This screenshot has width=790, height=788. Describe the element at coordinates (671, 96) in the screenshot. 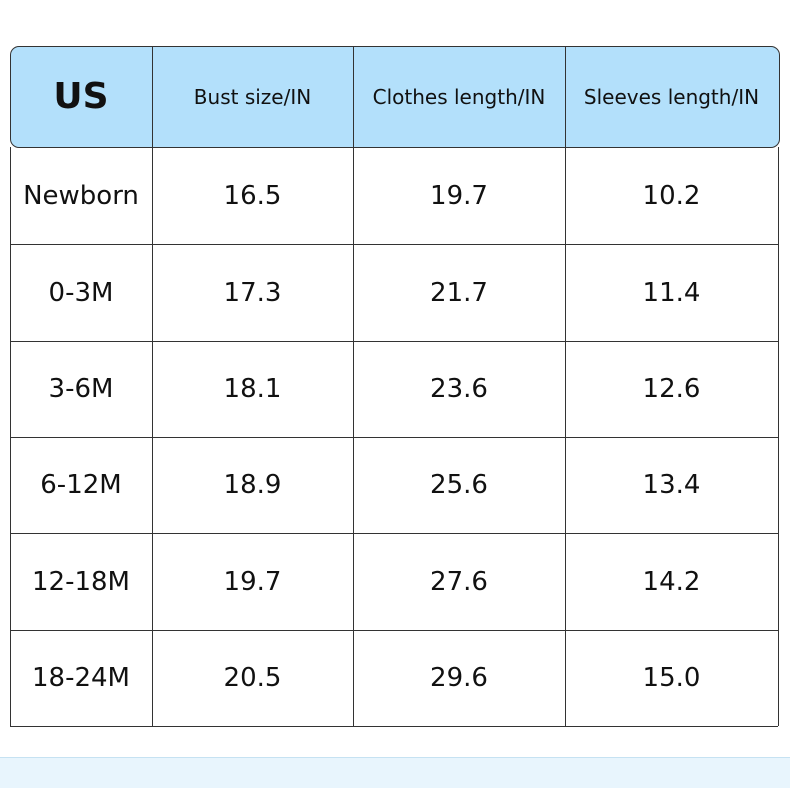

I see `header-cell: Sleeves length/IN` at that location.